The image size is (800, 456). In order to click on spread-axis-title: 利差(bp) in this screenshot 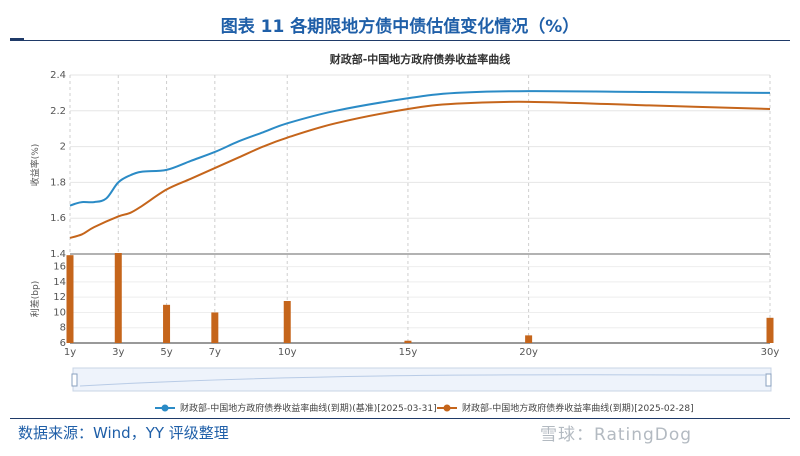, I will do `click(35, 299)`.